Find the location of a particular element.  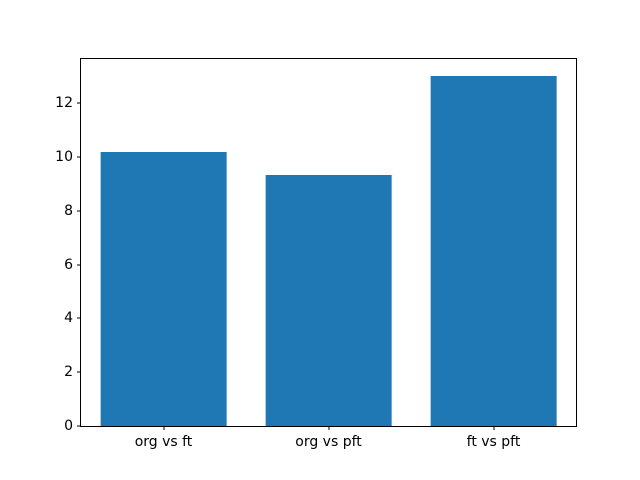

y-tick-label: 4 is located at coordinates (68, 318).